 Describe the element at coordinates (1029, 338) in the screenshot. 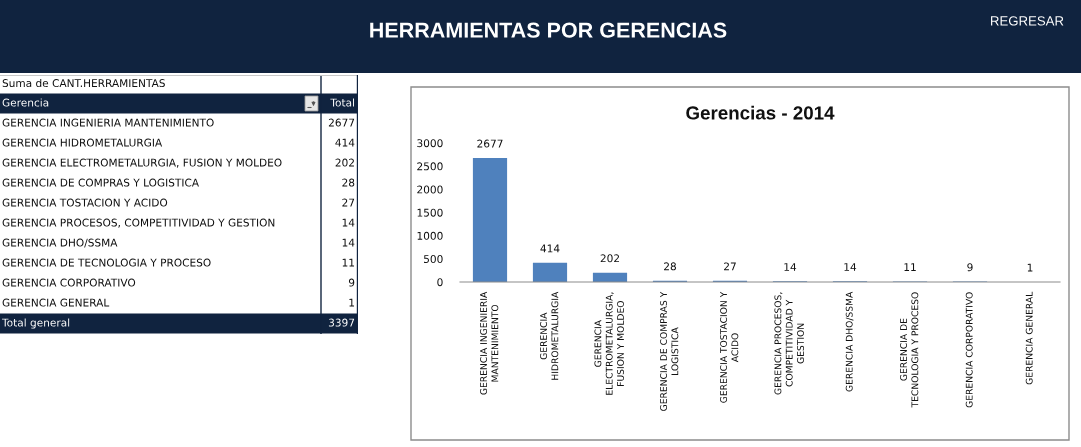

I see `x-tick-label: GERENCIA GENERAL` at that location.